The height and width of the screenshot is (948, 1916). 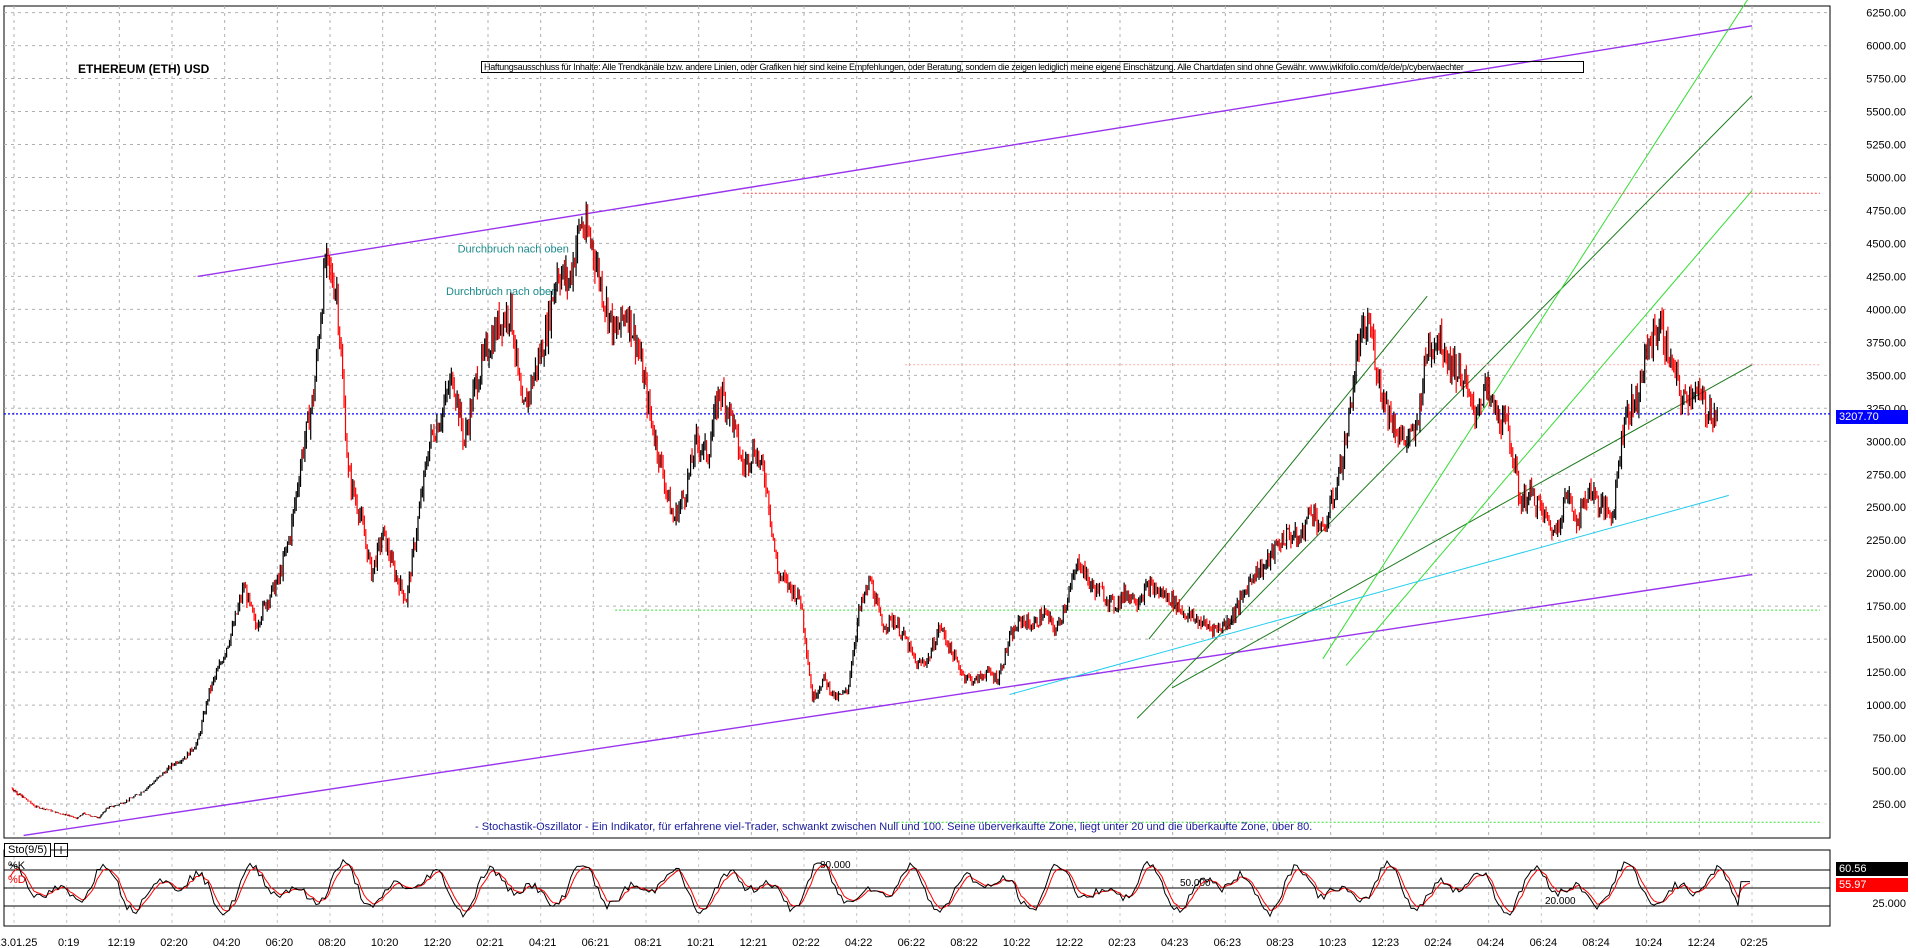 What do you see at coordinates (18, 942) in the screenshot?
I see `x-tick-label: 23.01.25` at bounding box center [18, 942].